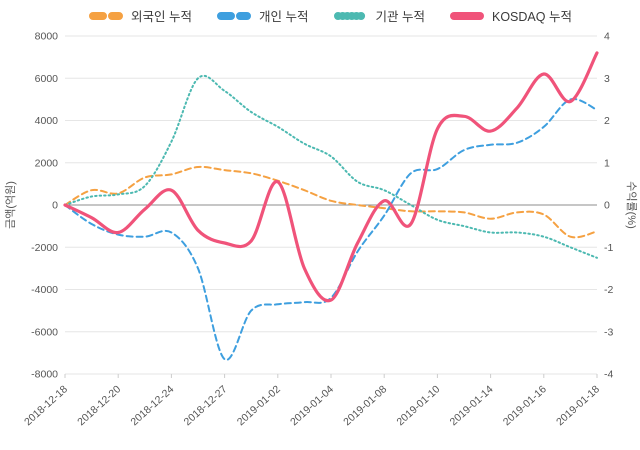 This screenshot has height=450, width=640. Describe the element at coordinates (162, 17) in the screenshot. I see `legend-label: 외국인 누적` at that location.